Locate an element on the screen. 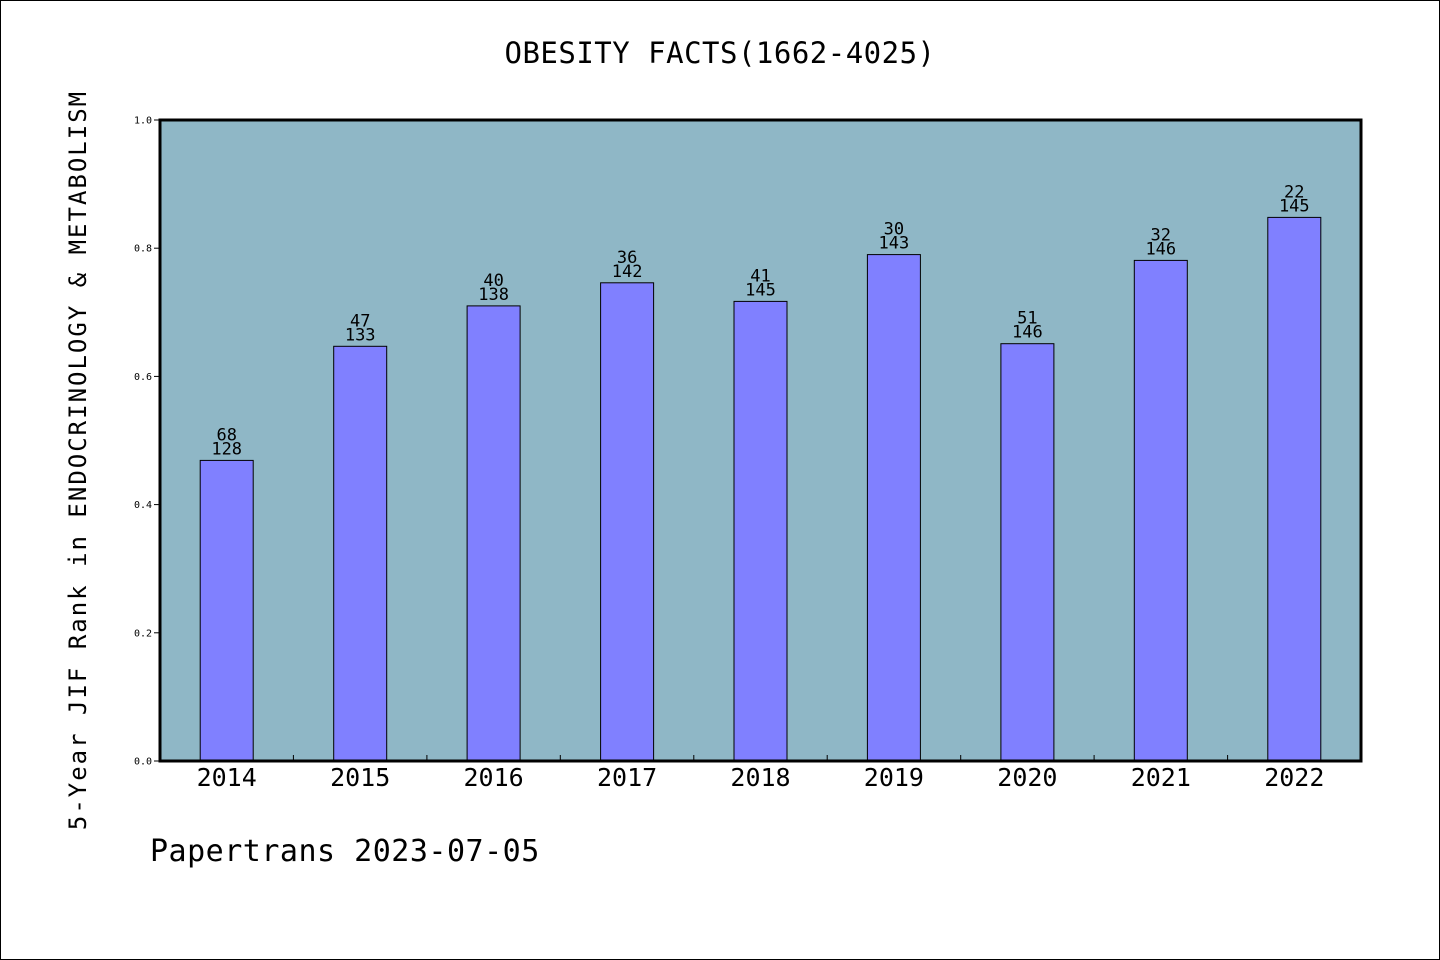  y-tick-label: 0.6 is located at coordinates (143, 377).